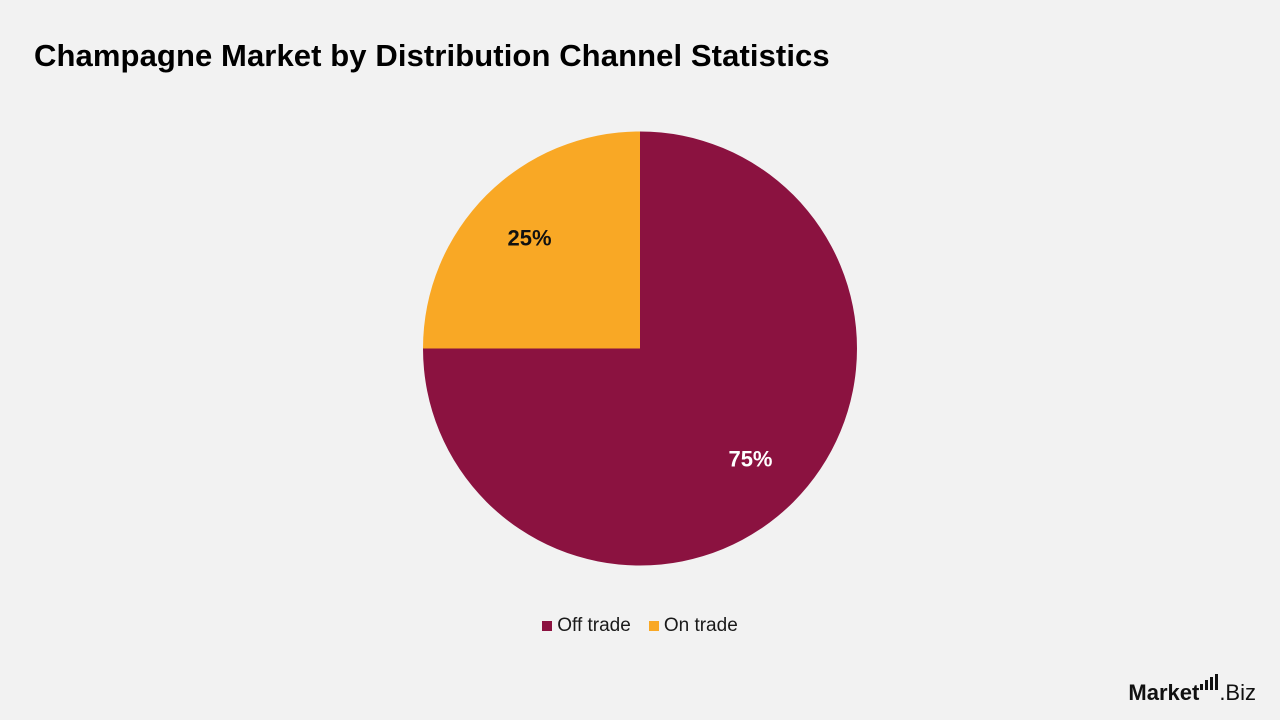 This screenshot has width=1280, height=720. Describe the element at coordinates (750, 458) in the screenshot. I see `data-label-off-trade: 75%` at that location.